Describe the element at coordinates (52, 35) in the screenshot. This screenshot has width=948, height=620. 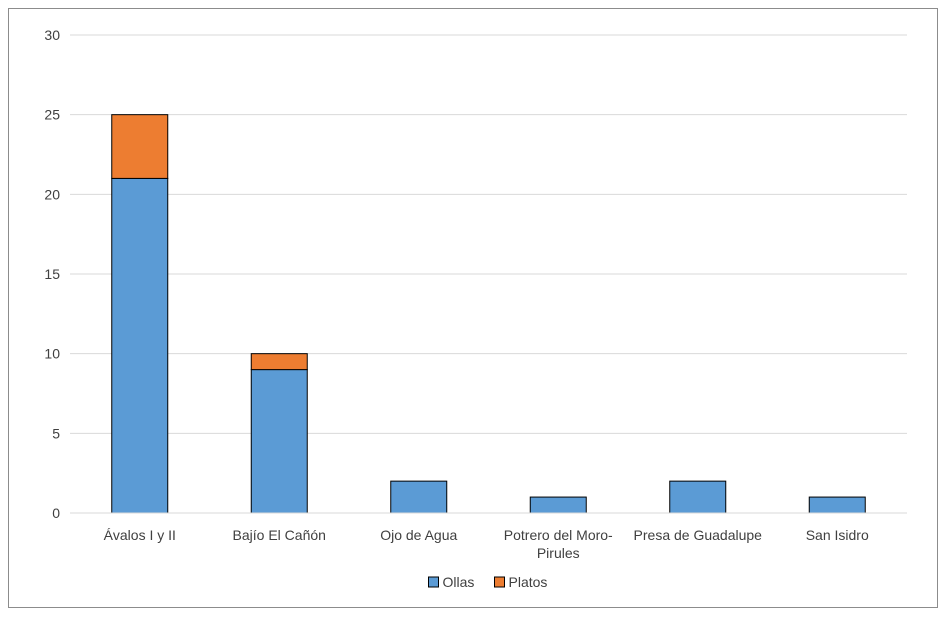
I see `y-tick-label: 30` at that location.